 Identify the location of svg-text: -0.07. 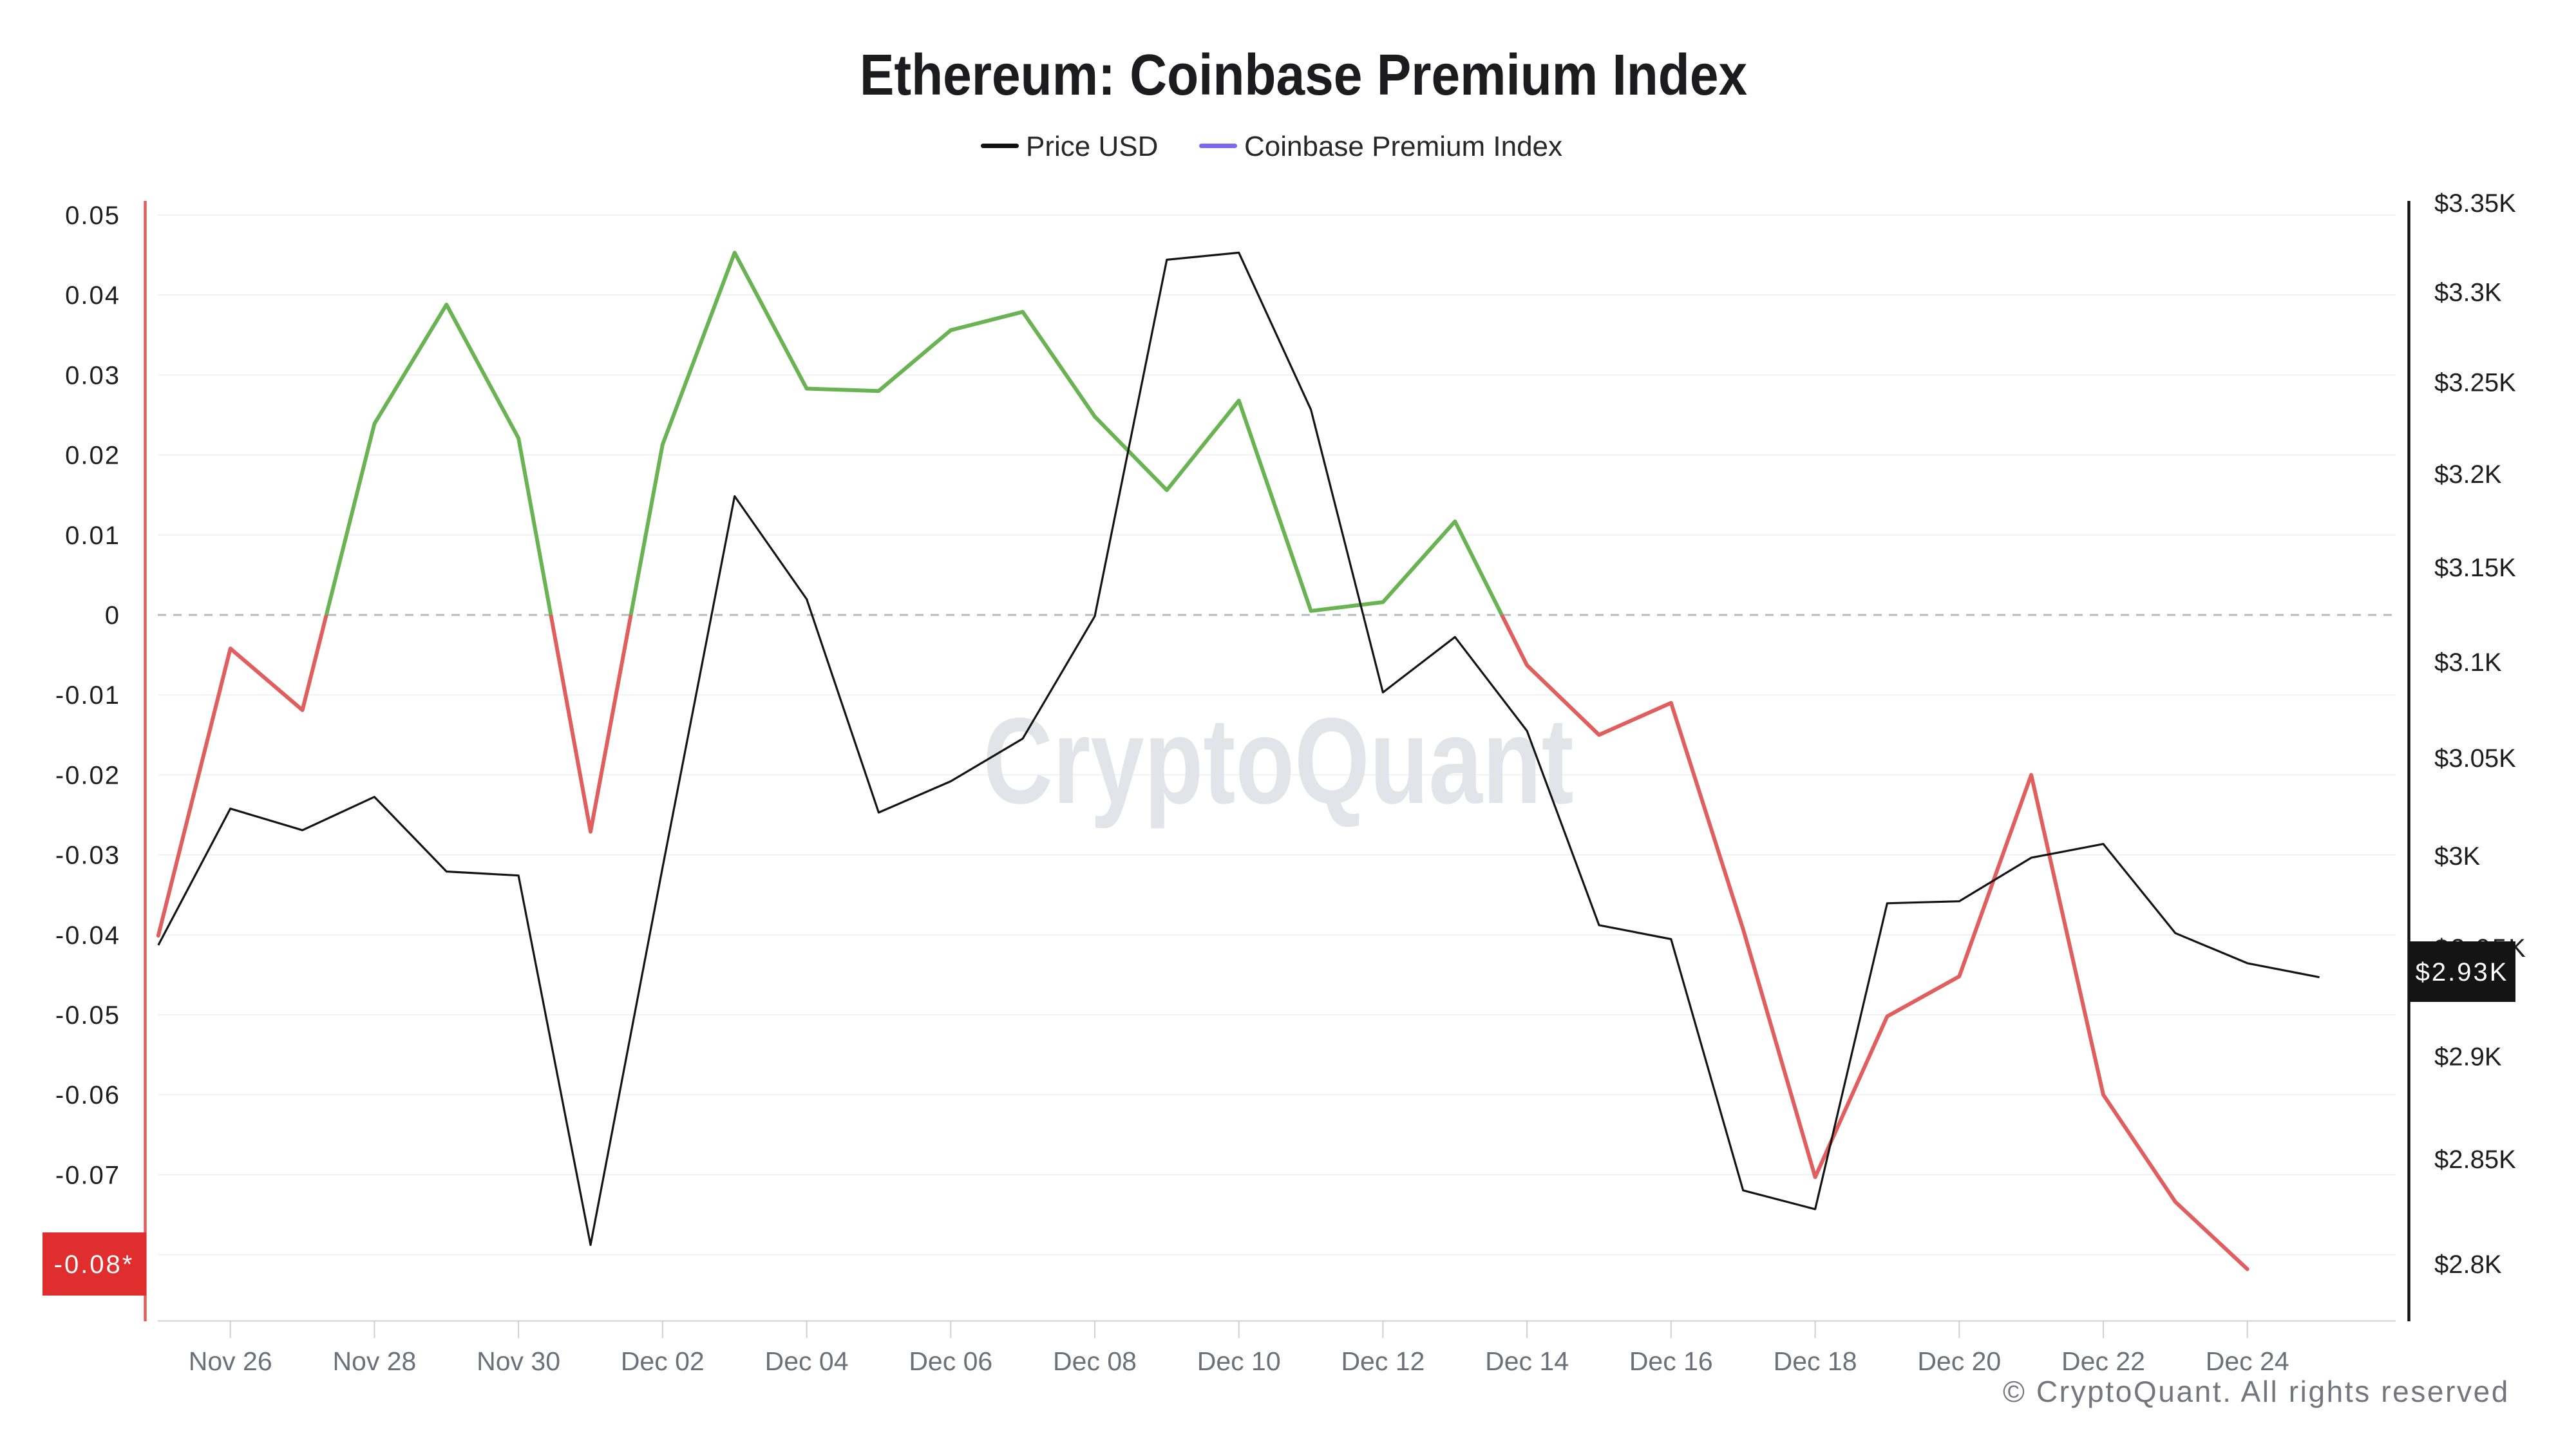
(87, 1175).